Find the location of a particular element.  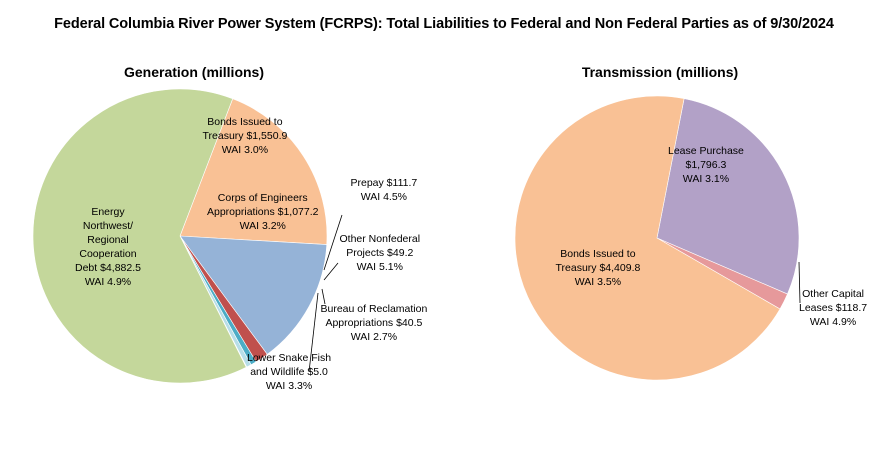

generation-slice-label-line: Debt $4,882.5 is located at coordinates (108, 268).